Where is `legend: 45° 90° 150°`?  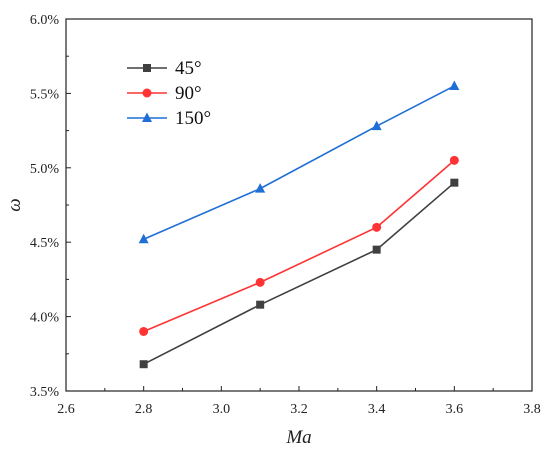 legend: 45° 90° 150° is located at coordinates (169, 93).